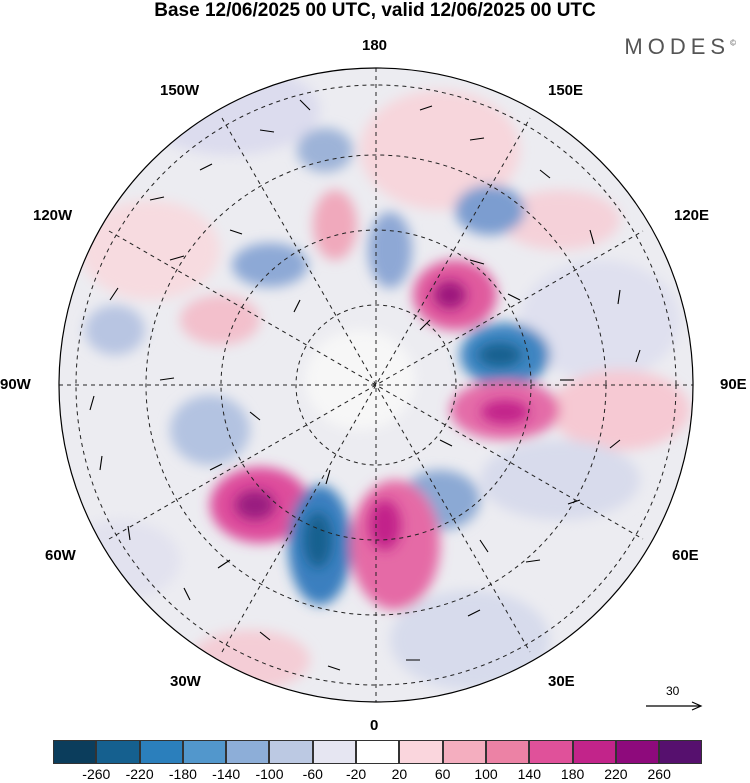  I want to click on anomaly-cores, so click(382, 424).